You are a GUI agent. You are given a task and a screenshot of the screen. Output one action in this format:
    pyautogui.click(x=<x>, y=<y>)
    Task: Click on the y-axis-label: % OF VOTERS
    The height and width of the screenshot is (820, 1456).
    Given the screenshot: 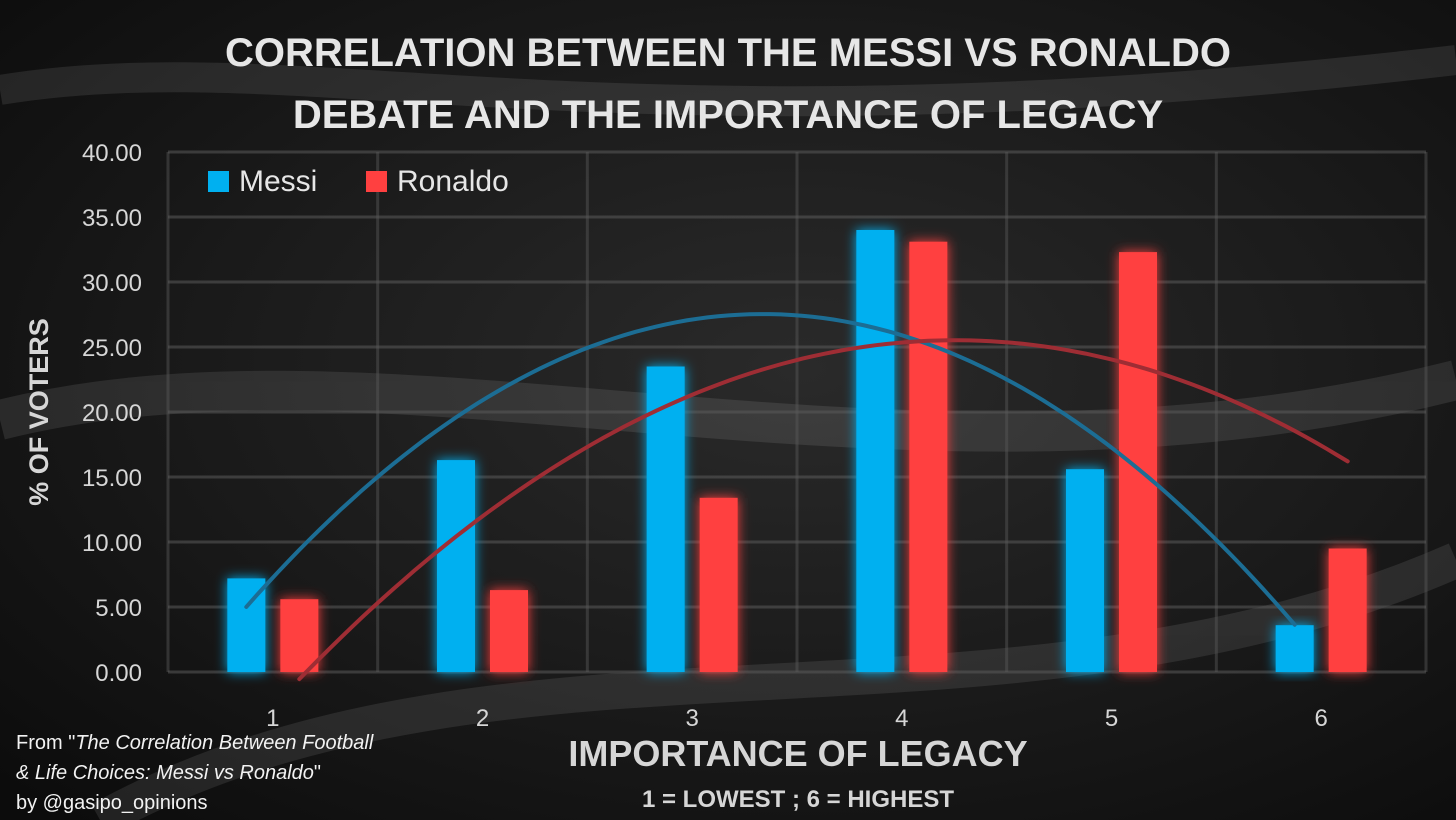 What is the action you would take?
    pyautogui.click(x=39, y=412)
    